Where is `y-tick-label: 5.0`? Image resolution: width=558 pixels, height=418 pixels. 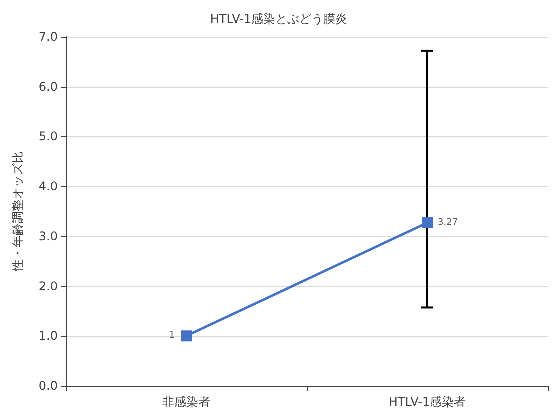
y-tick-label: 5.0 is located at coordinates (48, 137).